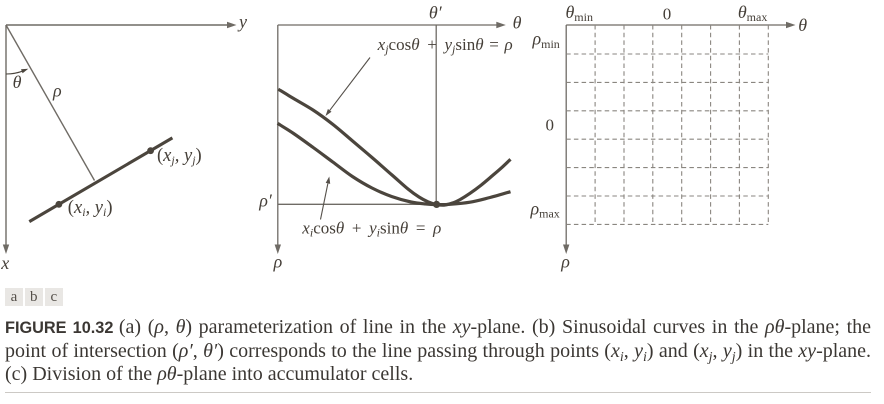  Describe the element at coordinates (579, 13) in the screenshot. I see `svg-text: θmin` at that location.